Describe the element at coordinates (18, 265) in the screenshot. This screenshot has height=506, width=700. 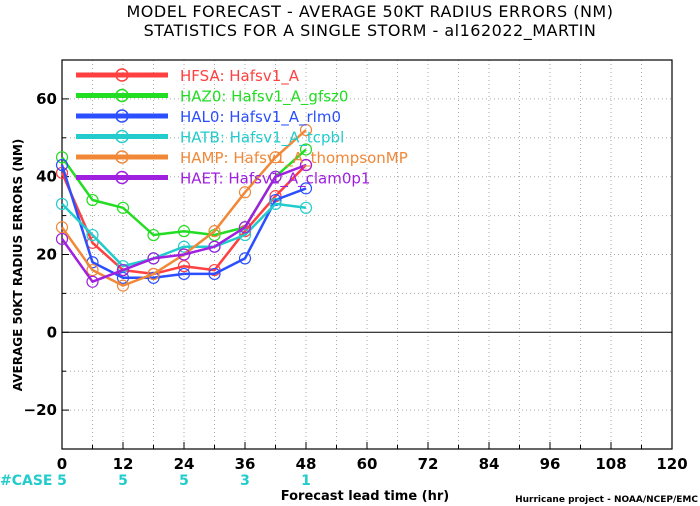
I see `y-axis-label: AVERAGE 50KT RADIUS ERRORS (NM)` at that location.